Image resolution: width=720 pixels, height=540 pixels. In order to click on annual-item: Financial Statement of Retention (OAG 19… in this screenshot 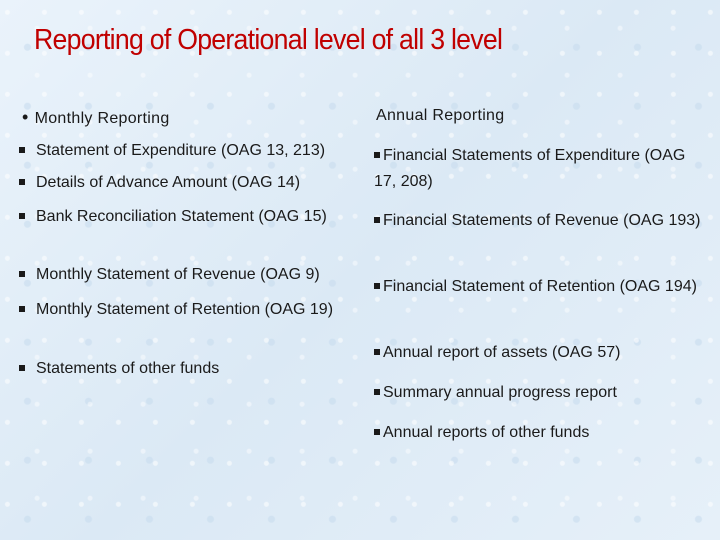, I will do `click(539, 287)`.